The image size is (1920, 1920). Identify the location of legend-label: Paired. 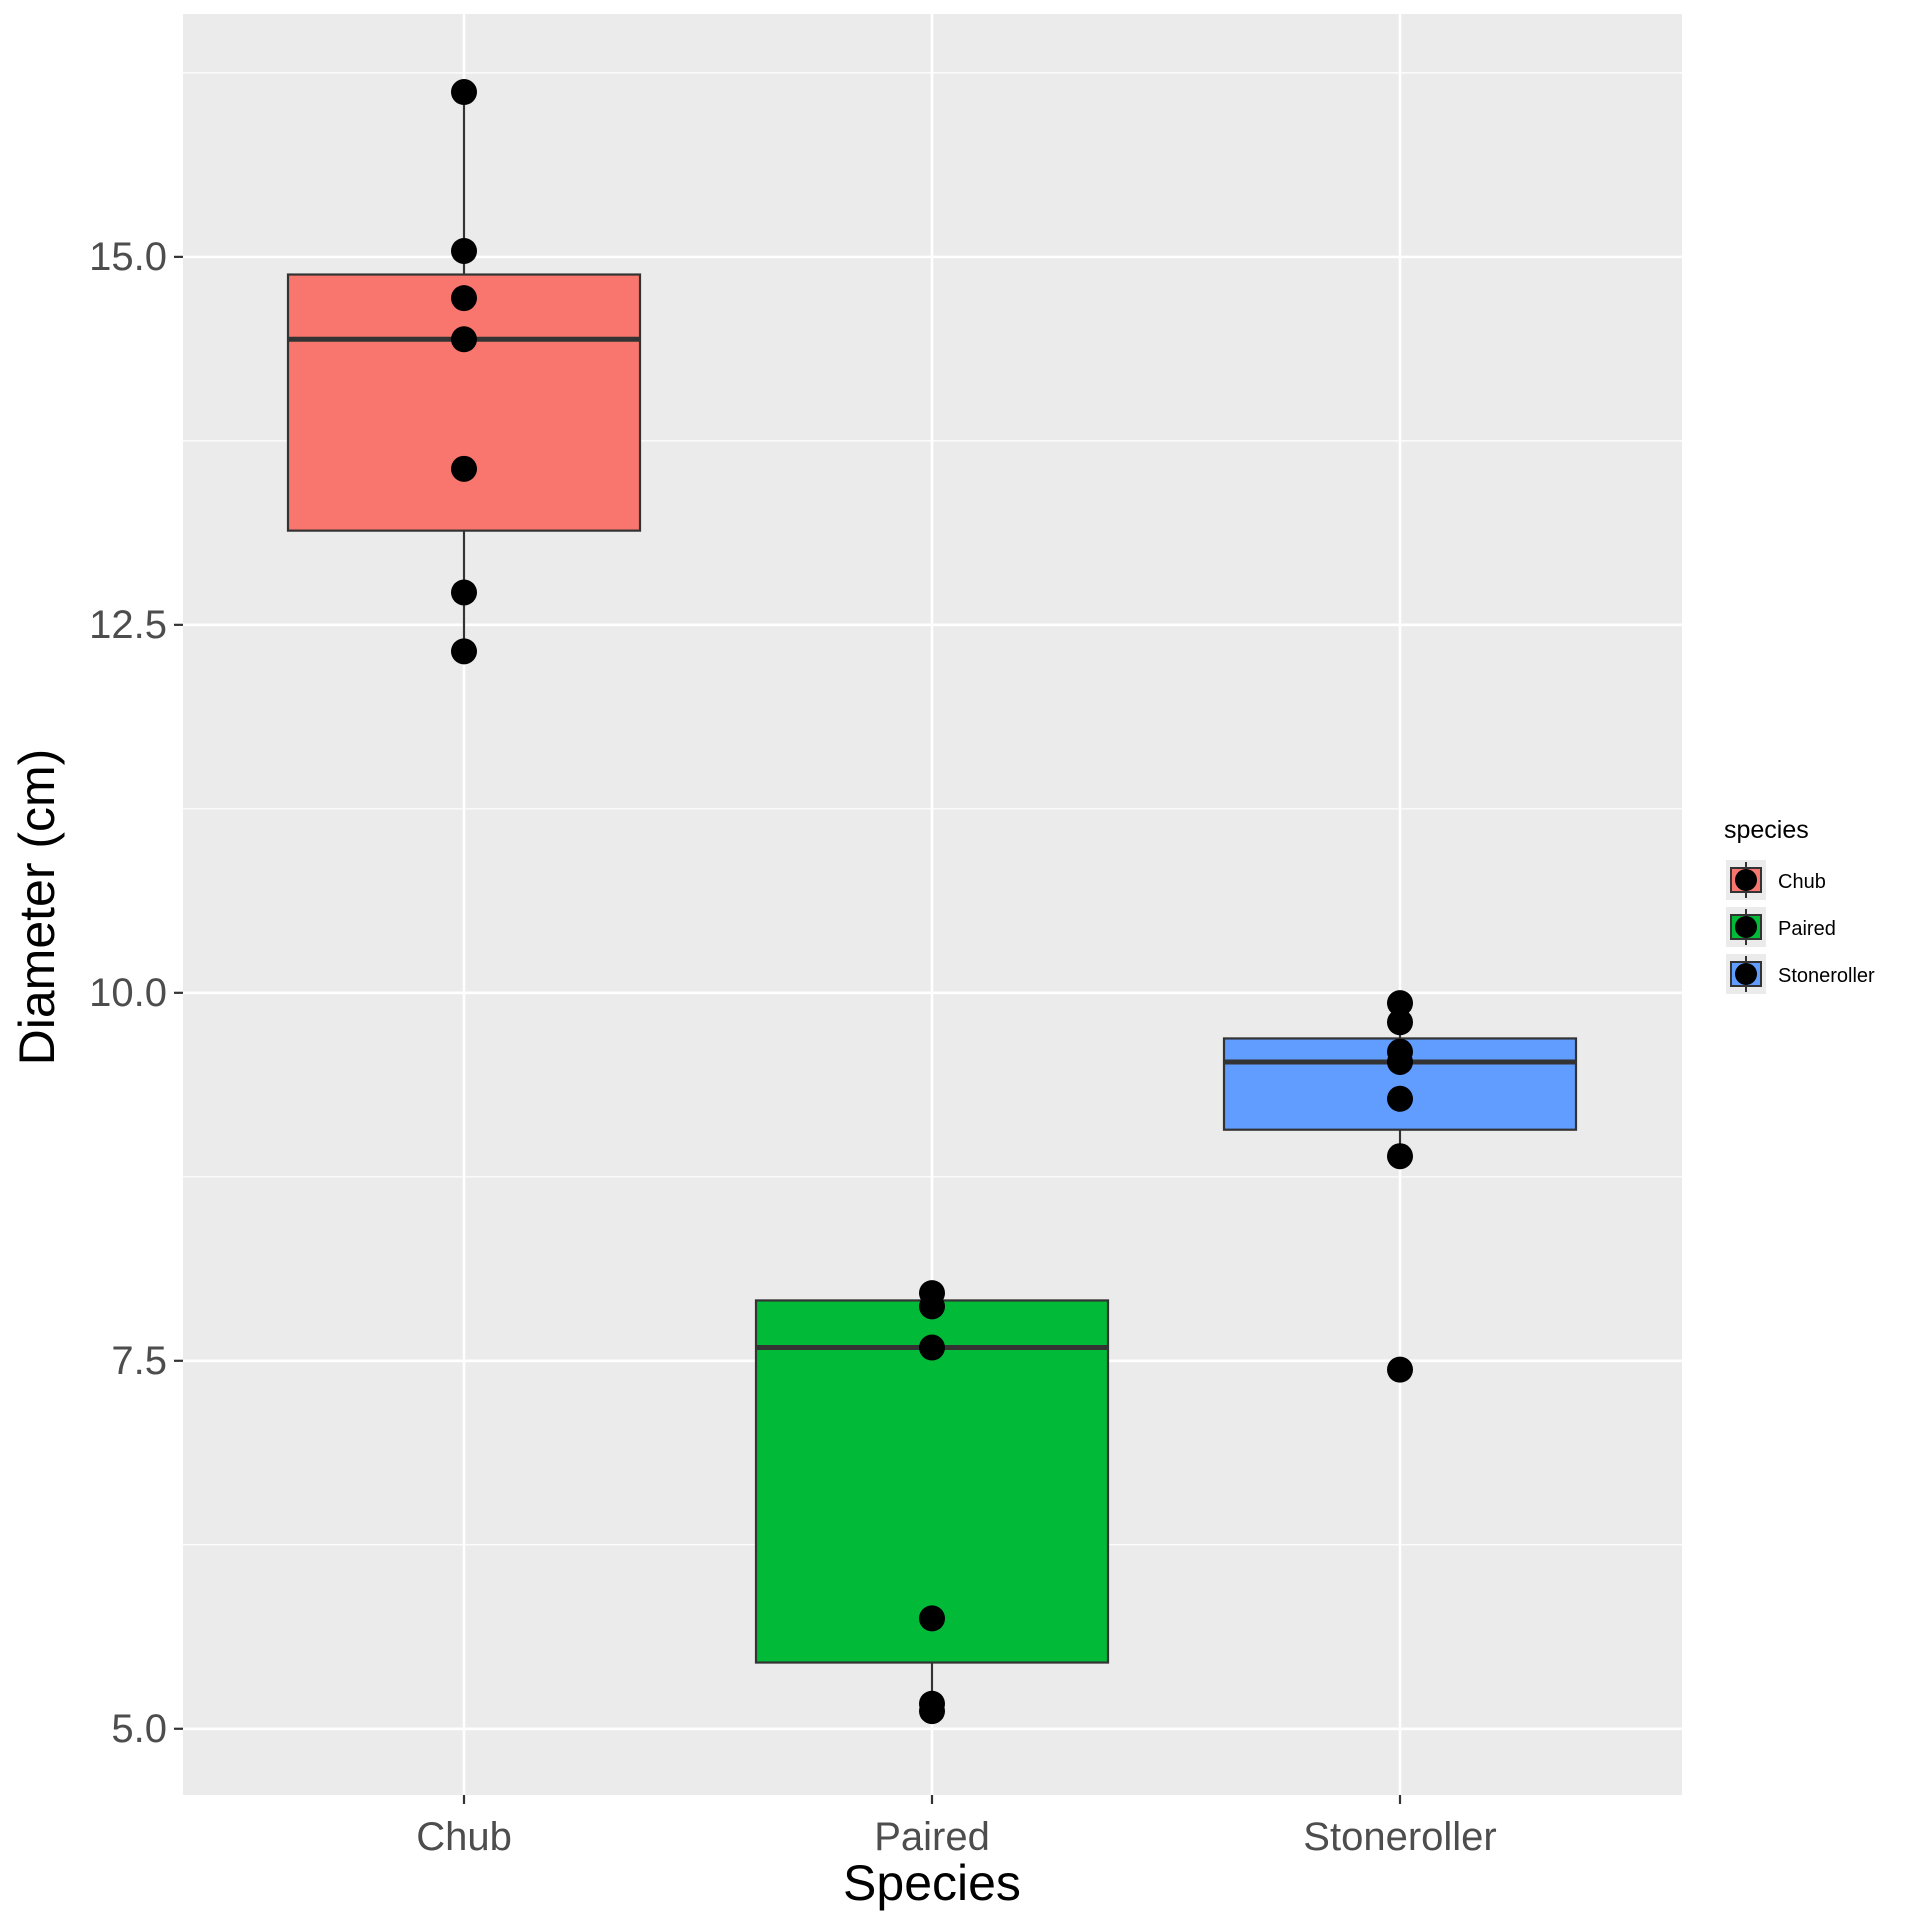
(1807, 929).